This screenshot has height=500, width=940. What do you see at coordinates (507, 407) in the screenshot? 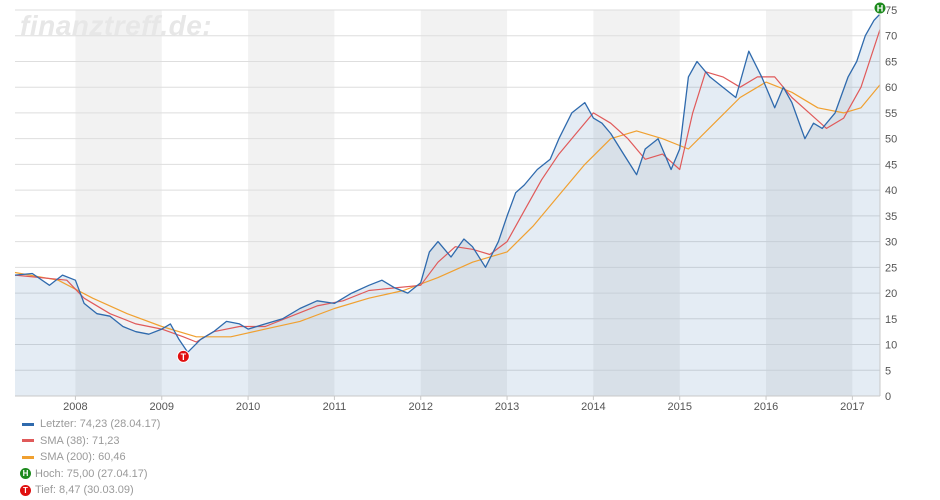
I see `x-tick-label-2013: 2013` at bounding box center [507, 407].